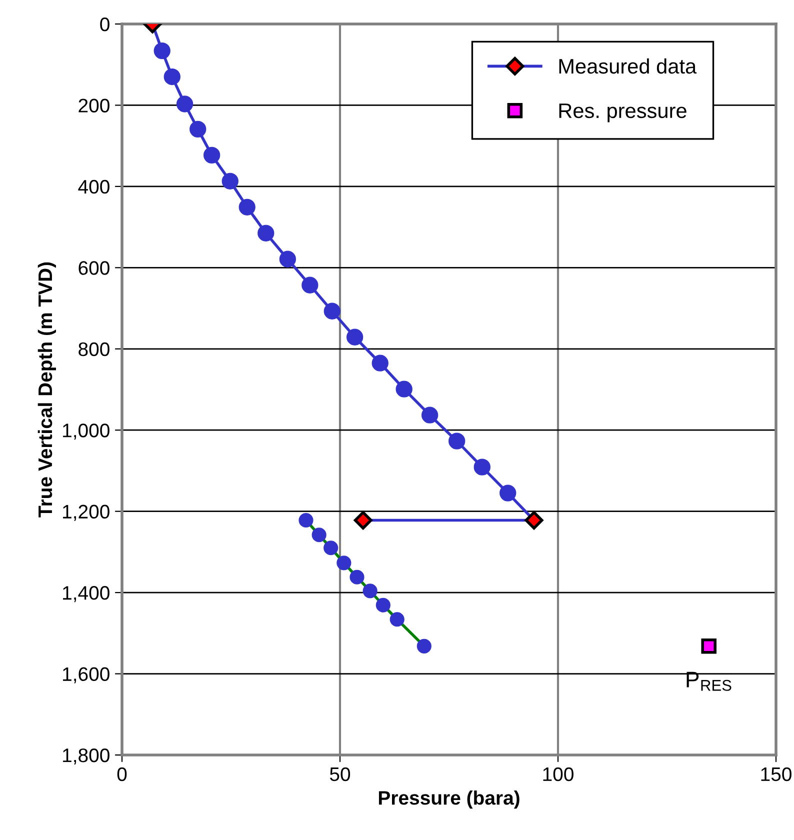 This screenshot has height=840, width=794. What do you see at coordinates (86, 675) in the screenshot?
I see `y-tick-label: 1,600` at bounding box center [86, 675].